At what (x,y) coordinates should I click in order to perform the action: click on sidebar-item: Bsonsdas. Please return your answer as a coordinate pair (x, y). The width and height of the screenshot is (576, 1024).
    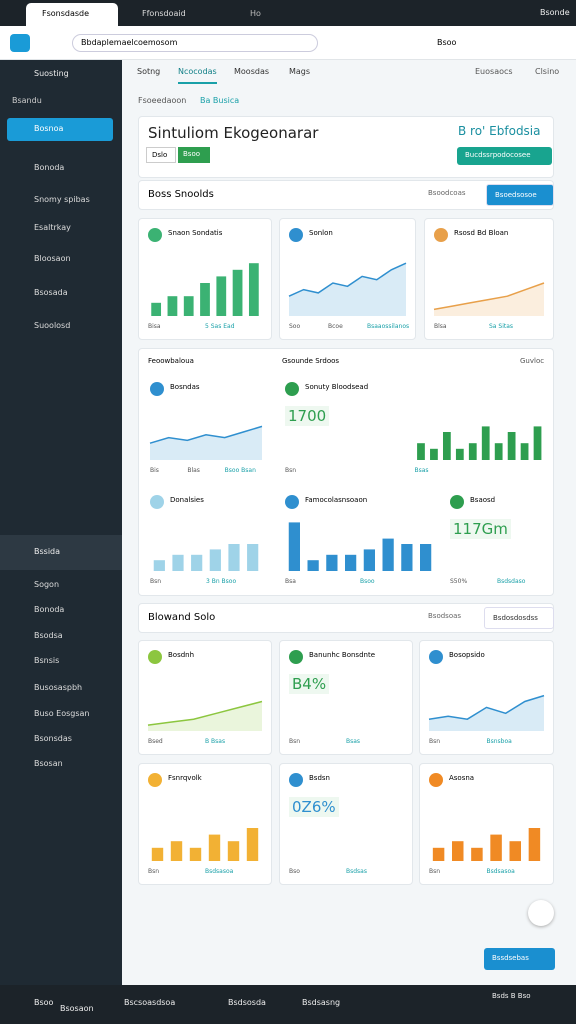
    Looking at the image, I should click on (53, 738).